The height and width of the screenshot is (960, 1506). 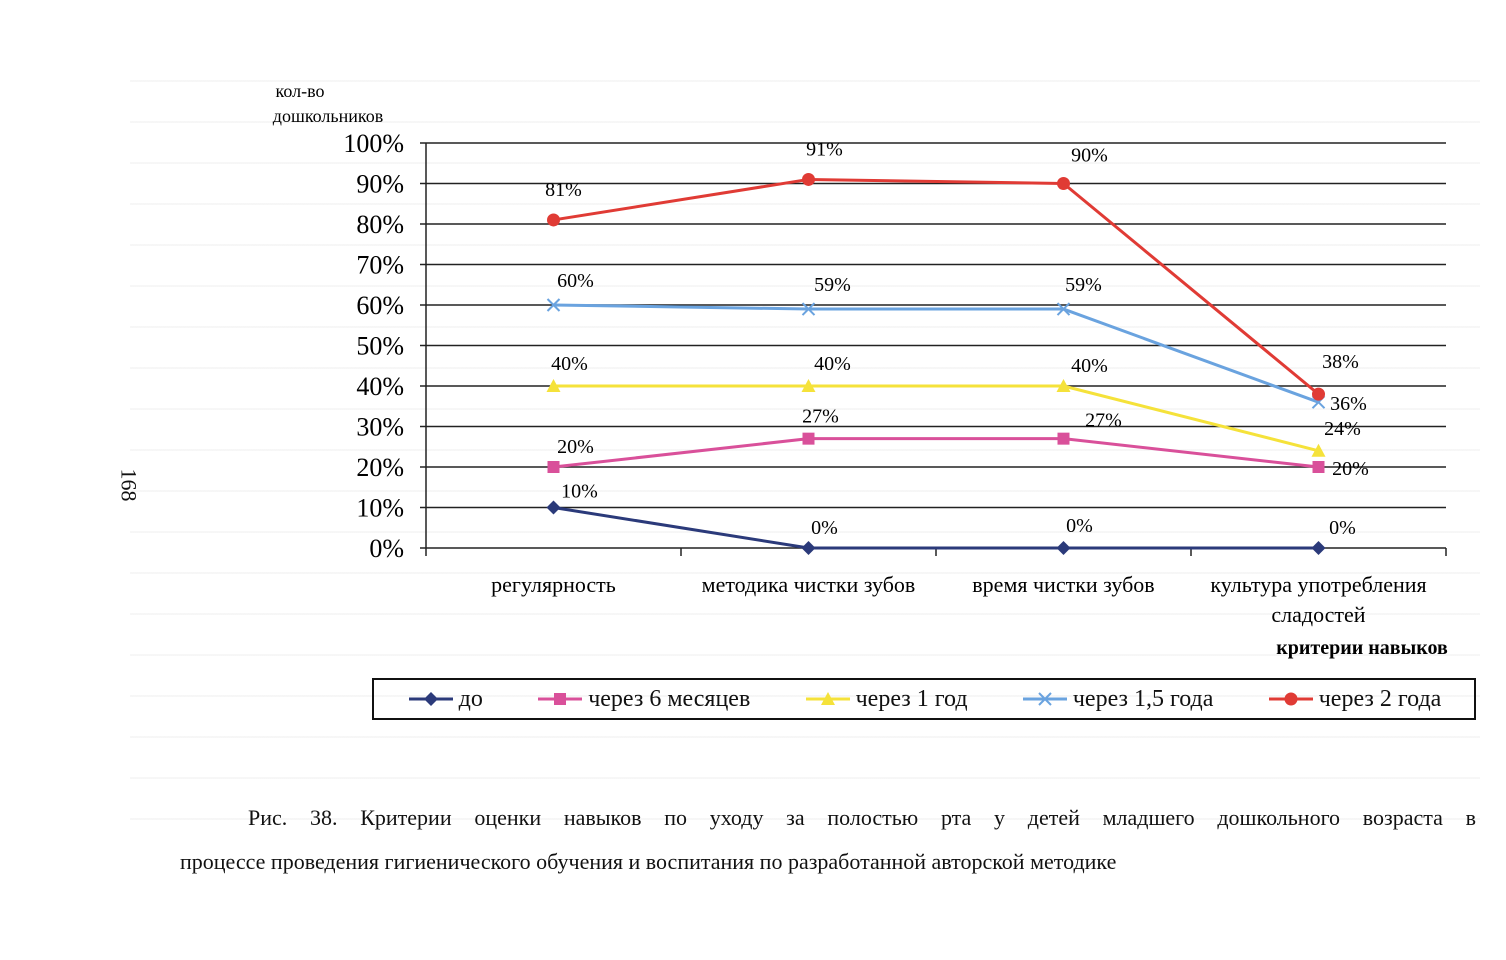 What do you see at coordinates (380, 427) in the screenshot?
I see `y-tick-label: 30%` at bounding box center [380, 427].